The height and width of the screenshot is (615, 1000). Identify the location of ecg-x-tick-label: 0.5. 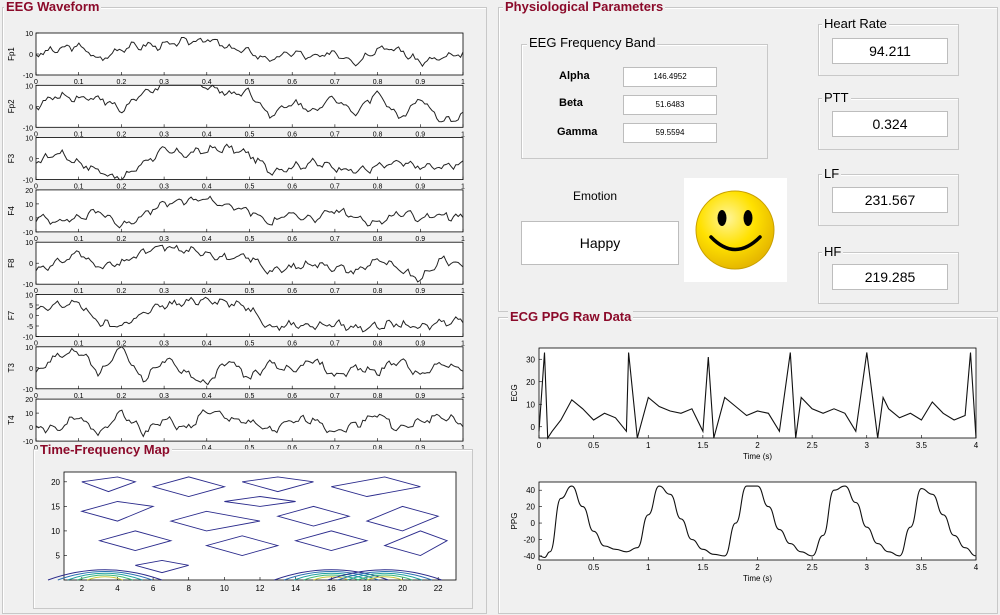
(594, 445).